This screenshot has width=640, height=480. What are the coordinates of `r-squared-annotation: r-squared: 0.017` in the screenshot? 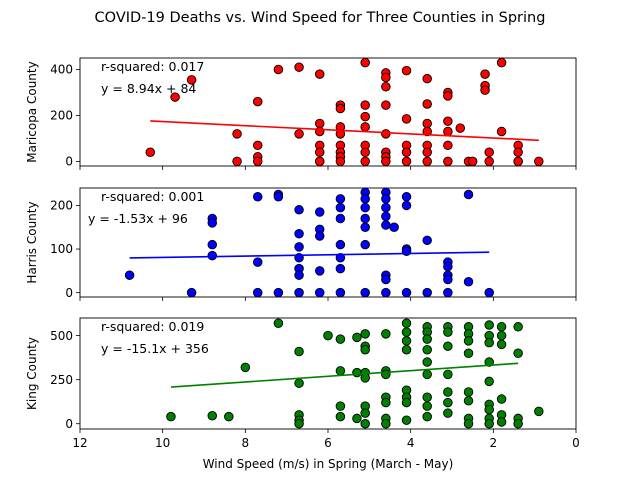 It's located at (152, 66).